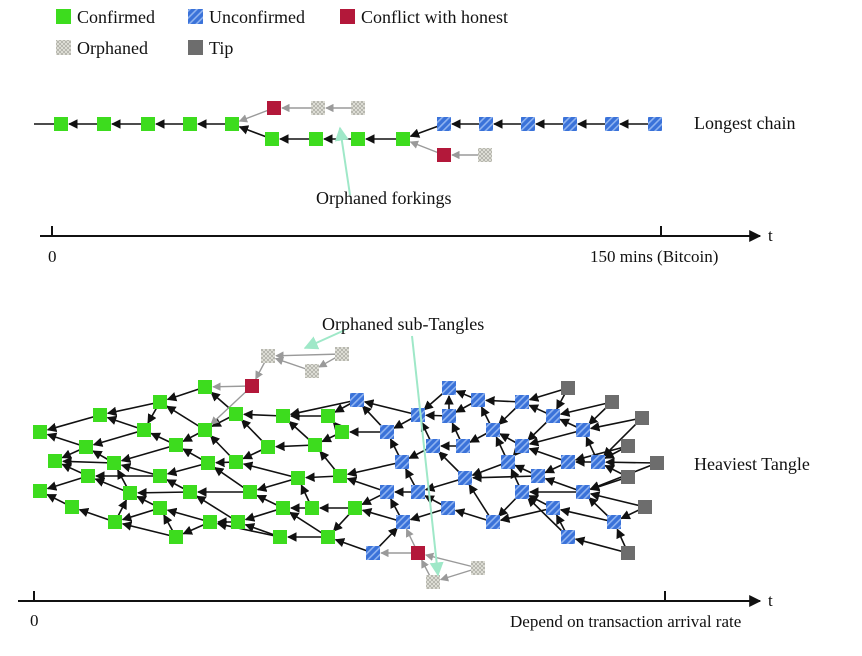  I want to click on legend-label-tip: Tip, so click(221, 48).